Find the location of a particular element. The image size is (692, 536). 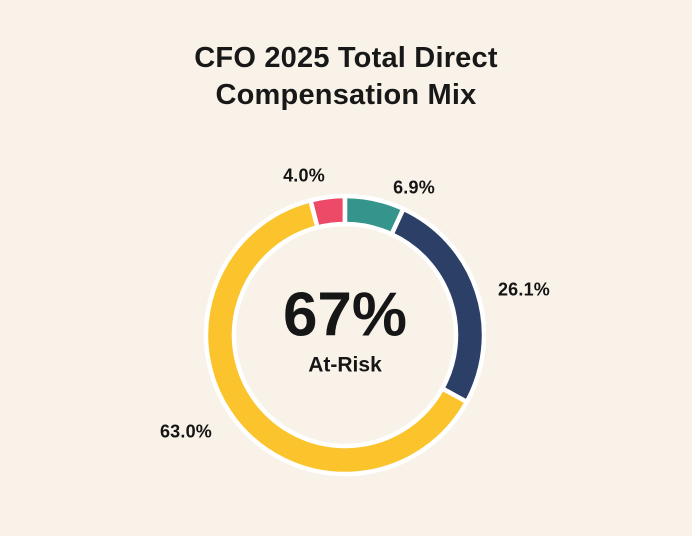

donut-center-text: 67% At-Risk is located at coordinates (345, 328).